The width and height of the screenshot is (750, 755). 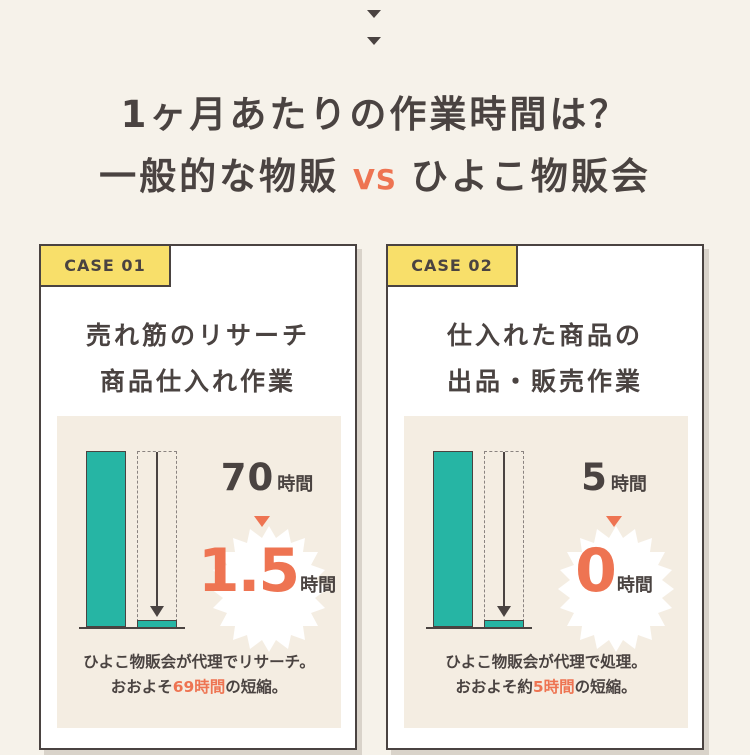 I want to click on vs-label: VS, so click(x=375, y=179).